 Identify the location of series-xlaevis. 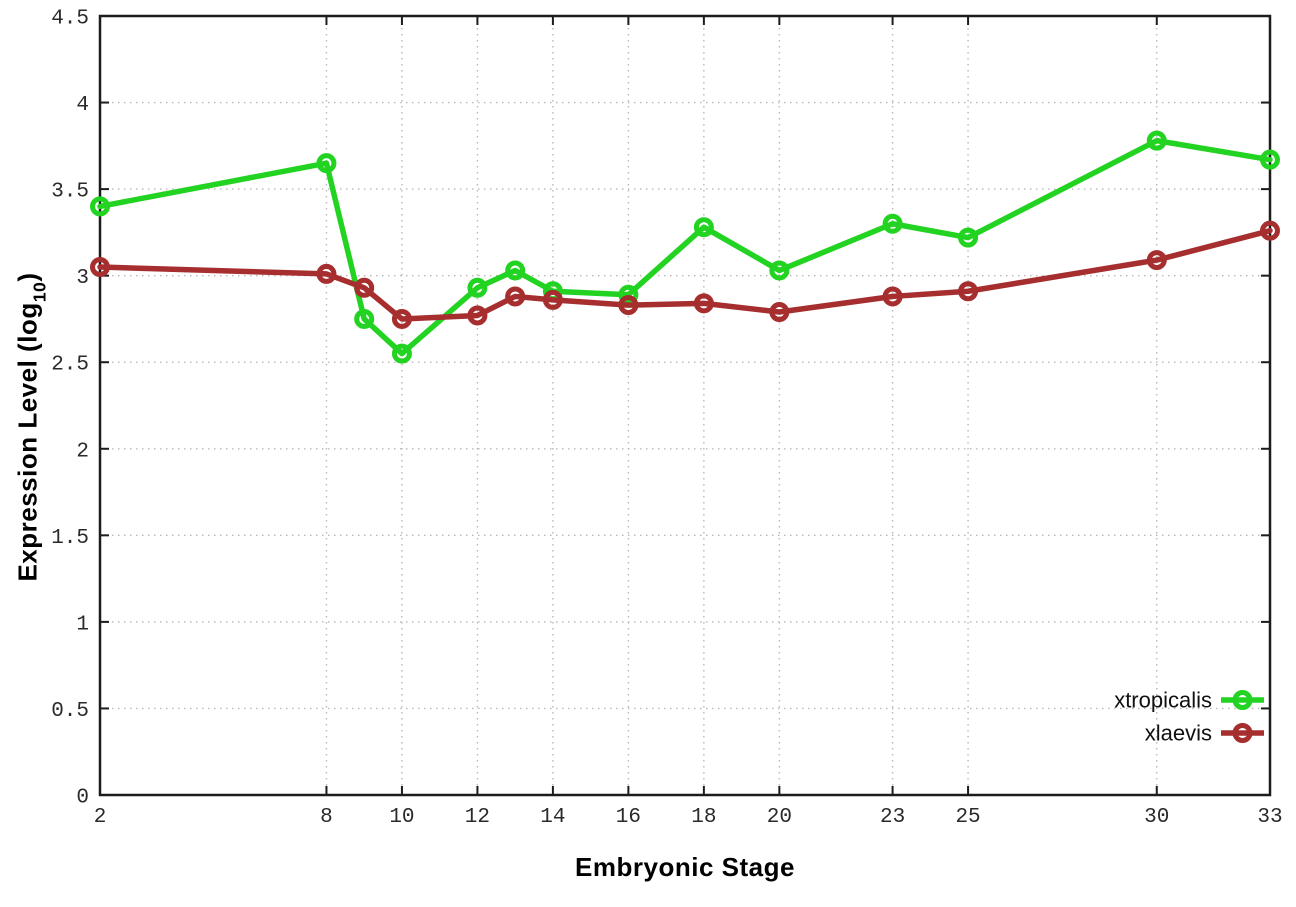
(685, 274).